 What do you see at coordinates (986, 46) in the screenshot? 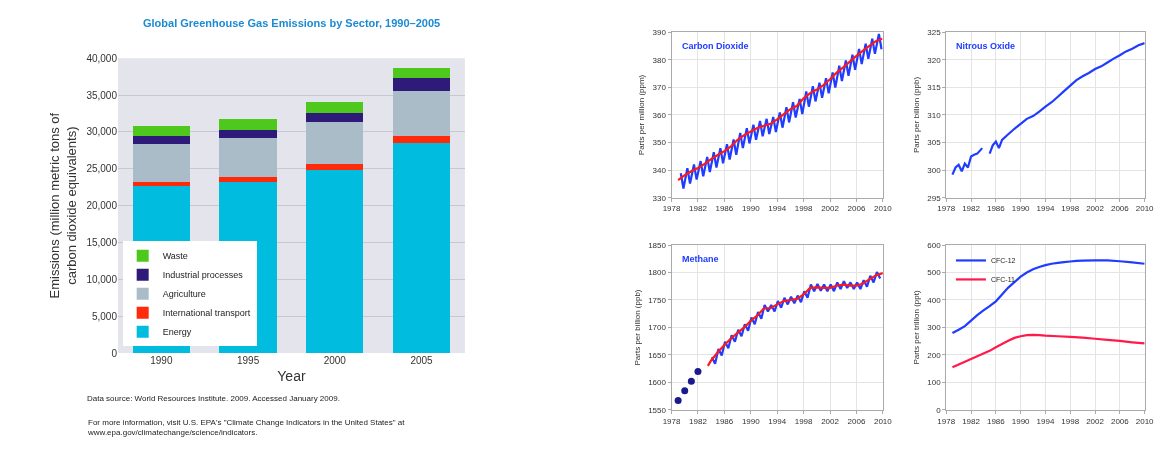
I see `text: Nitrous Oxide` at bounding box center [986, 46].